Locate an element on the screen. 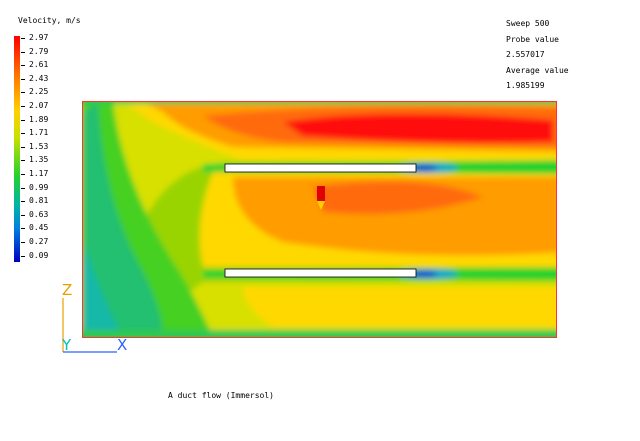 The image size is (640, 441). axis-z-label: Z is located at coordinates (67, 290).